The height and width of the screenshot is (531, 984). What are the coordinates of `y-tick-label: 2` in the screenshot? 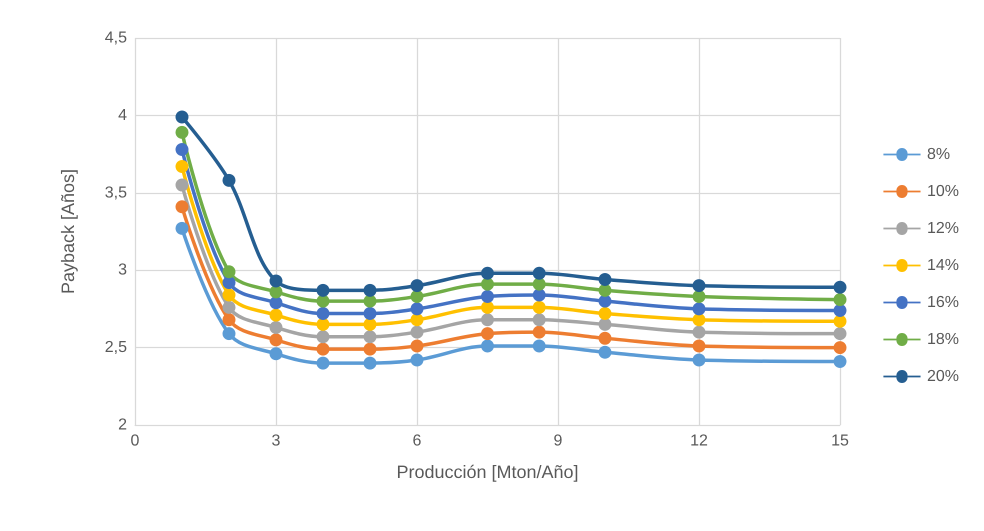 It's located at (123, 425).